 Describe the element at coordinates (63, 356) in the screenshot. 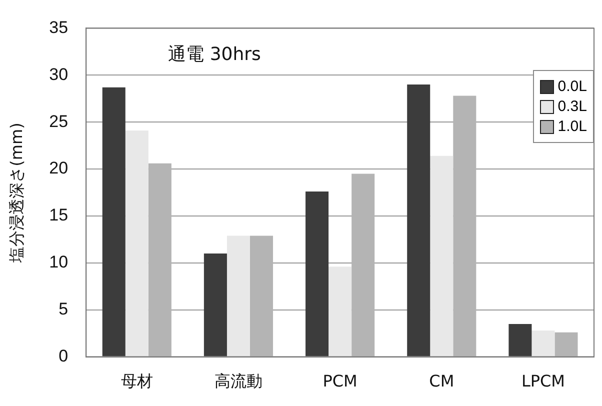

I see `y-tick-label: 0` at that location.